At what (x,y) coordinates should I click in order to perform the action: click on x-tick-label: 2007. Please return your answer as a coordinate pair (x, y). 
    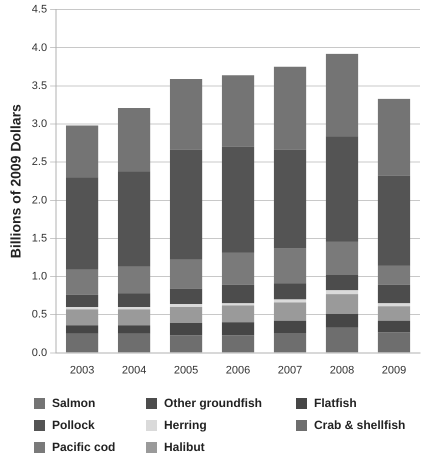
    Looking at the image, I should click on (290, 370).